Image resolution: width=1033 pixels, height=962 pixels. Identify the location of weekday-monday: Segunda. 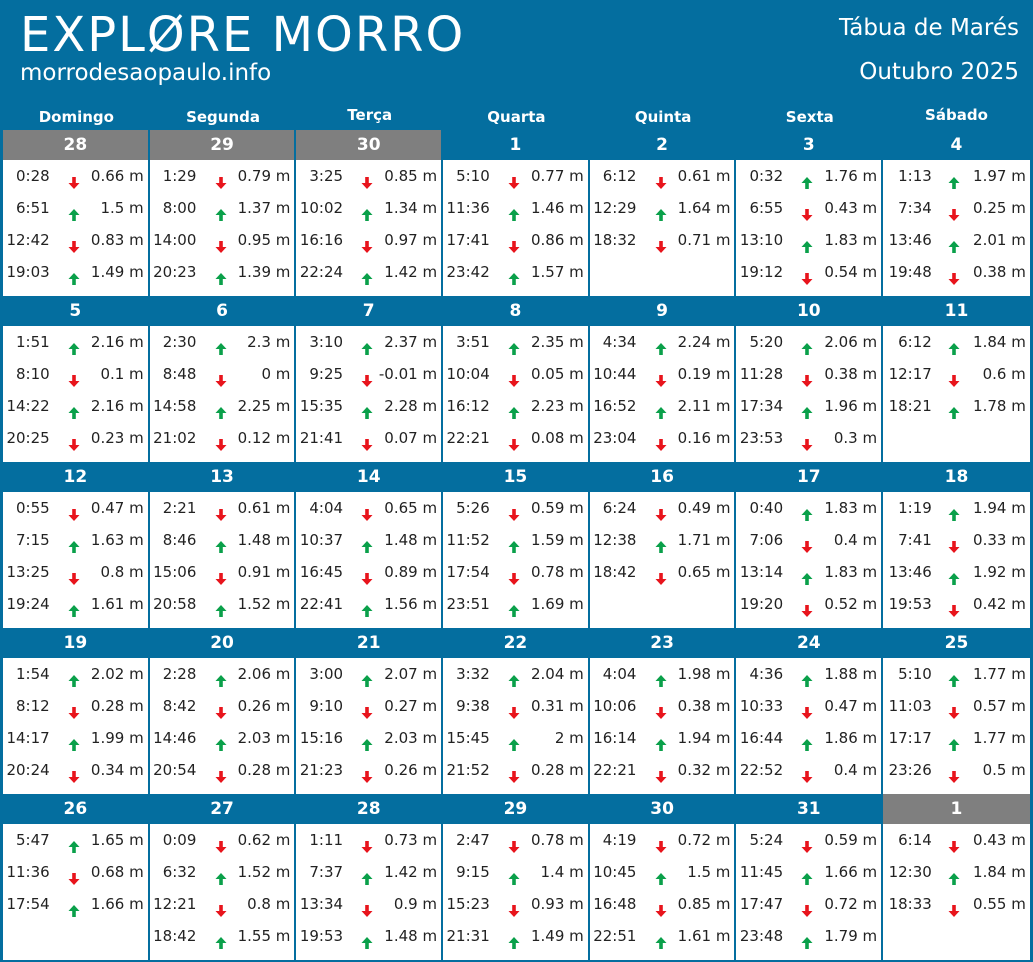
(223, 117).